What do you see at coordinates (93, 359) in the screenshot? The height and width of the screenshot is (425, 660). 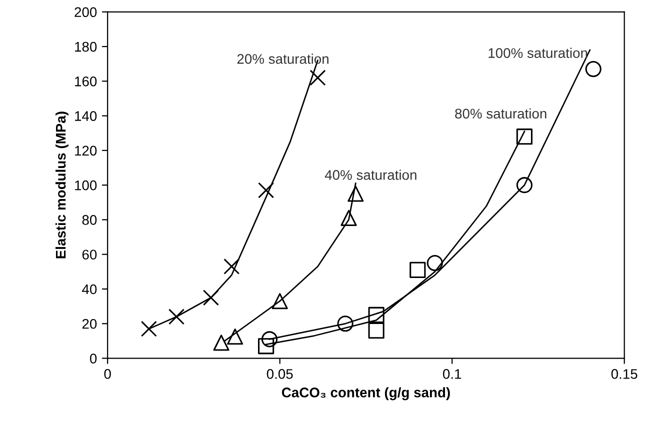 I see `y-tick-label: 0` at bounding box center [93, 359].